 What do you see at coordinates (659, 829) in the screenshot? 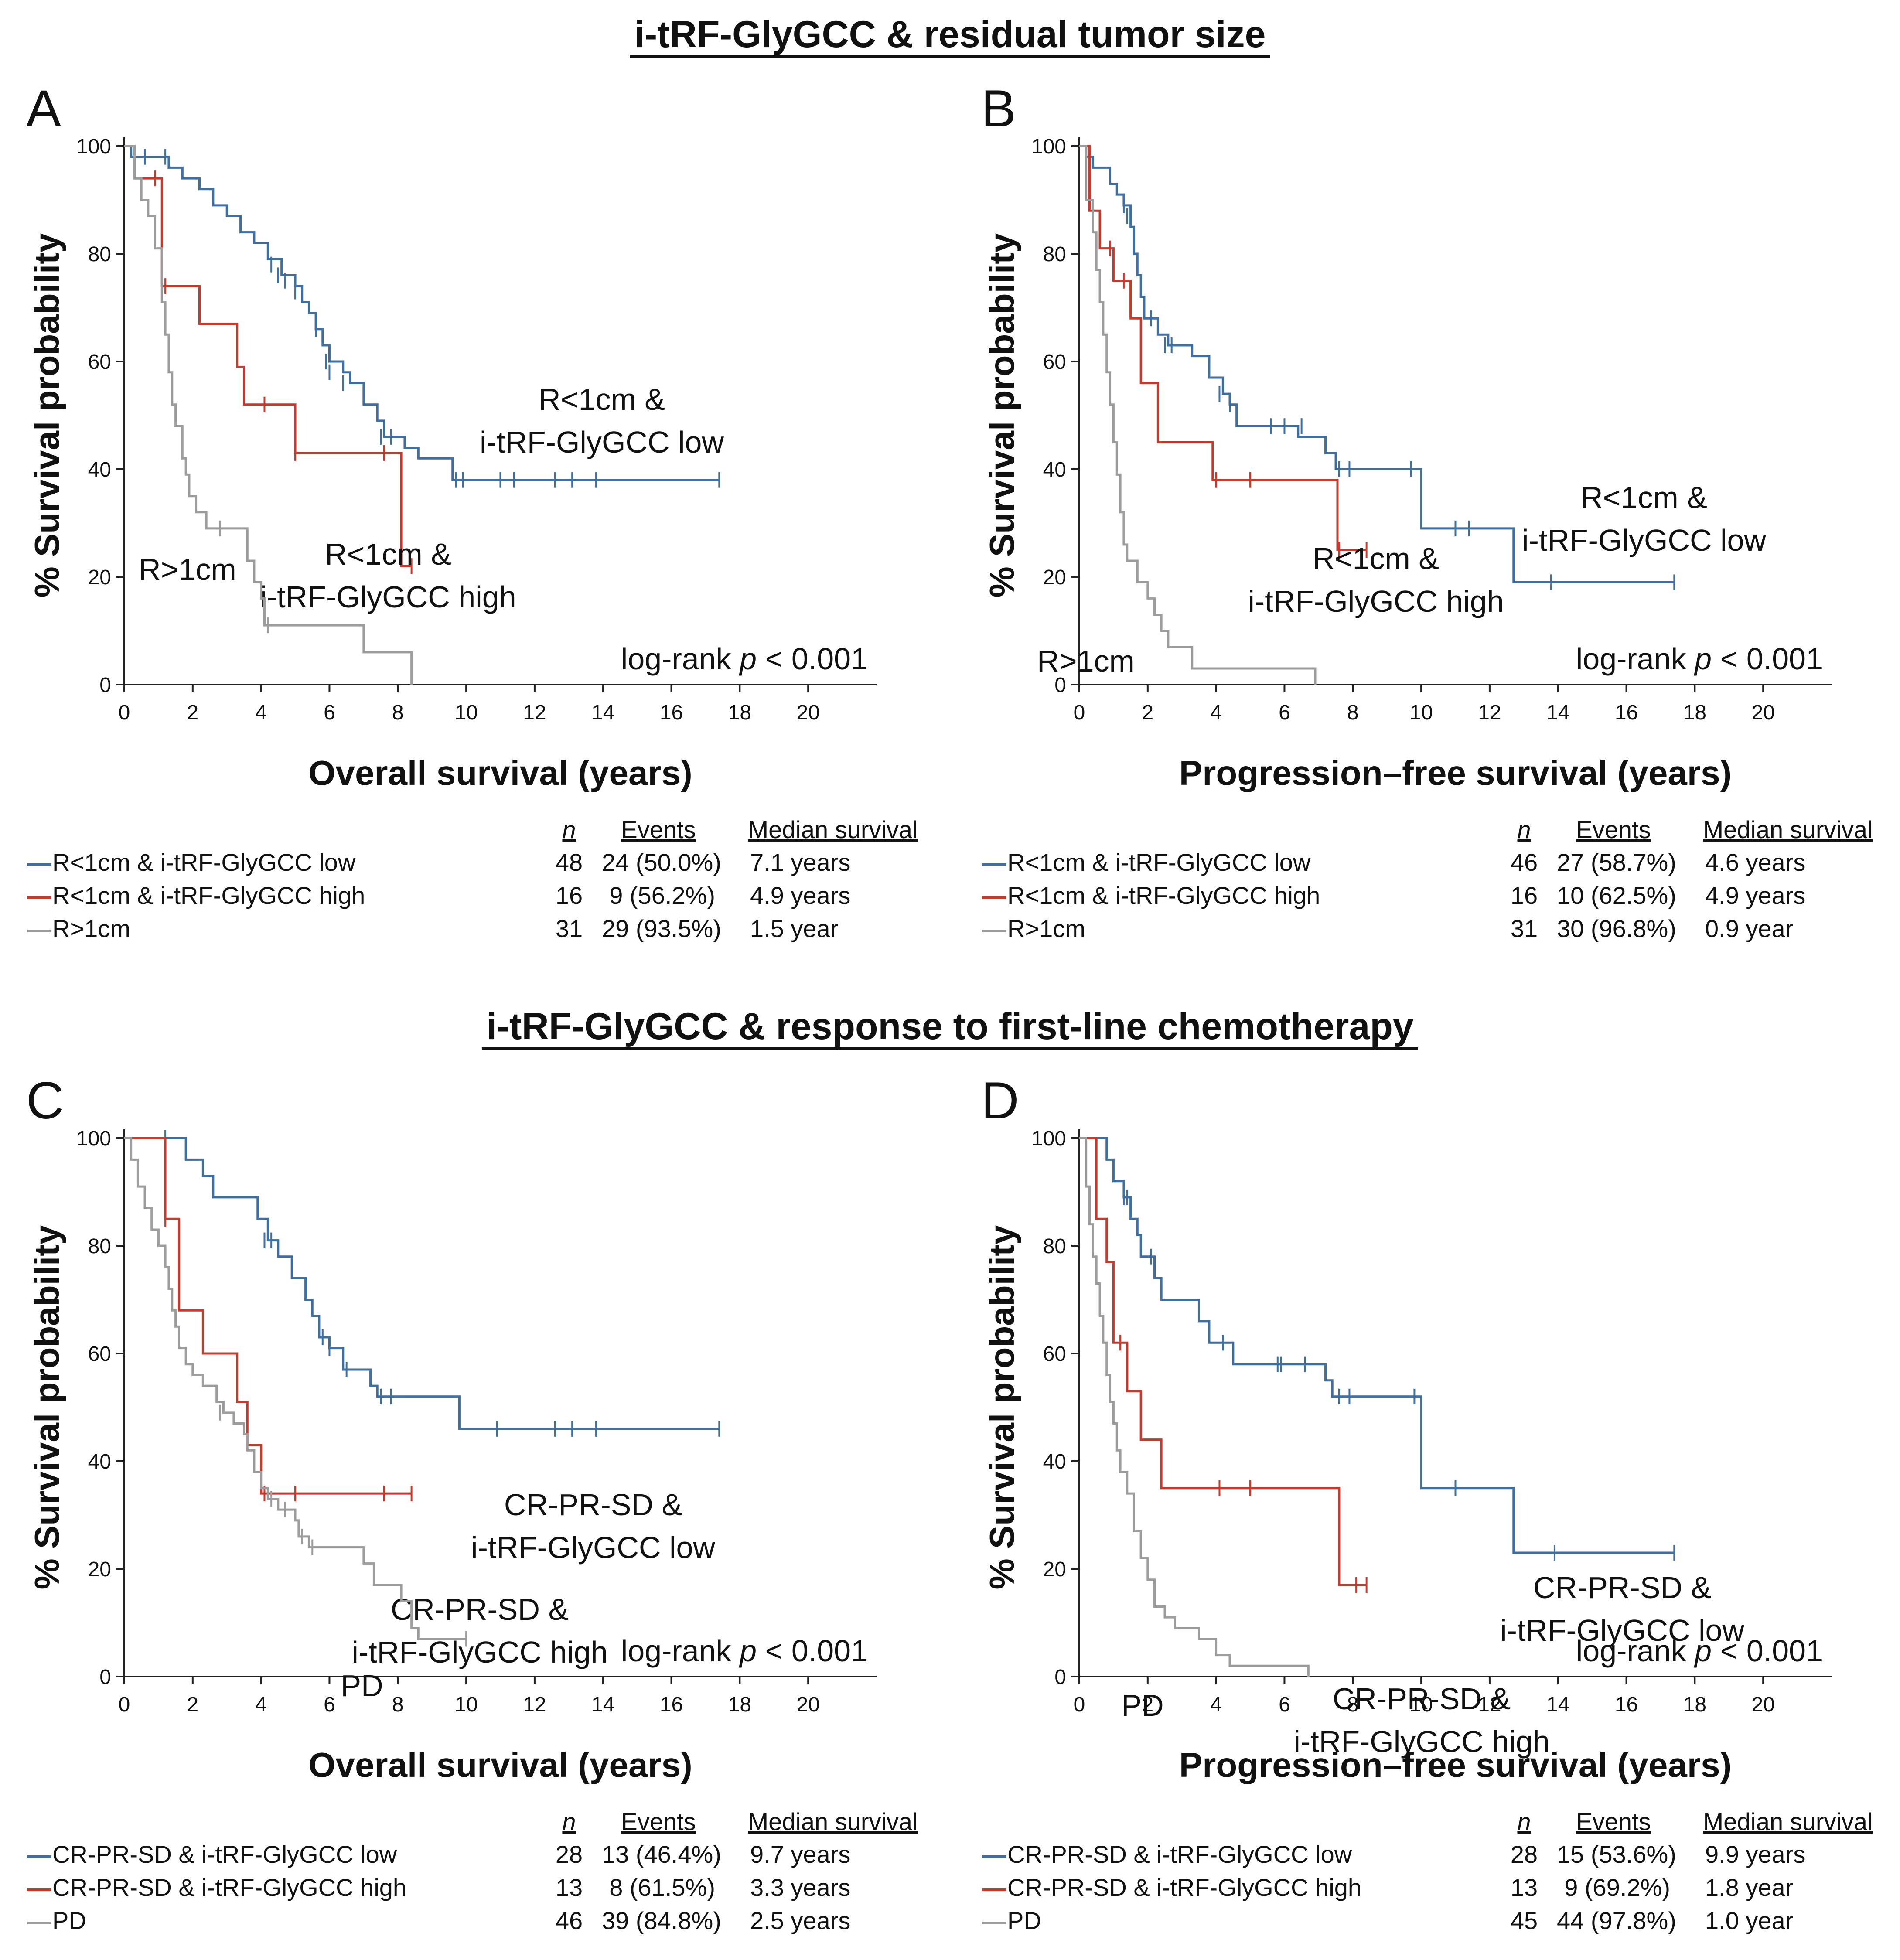
I see `legend-header-events: Events` at bounding box center [659, 829].